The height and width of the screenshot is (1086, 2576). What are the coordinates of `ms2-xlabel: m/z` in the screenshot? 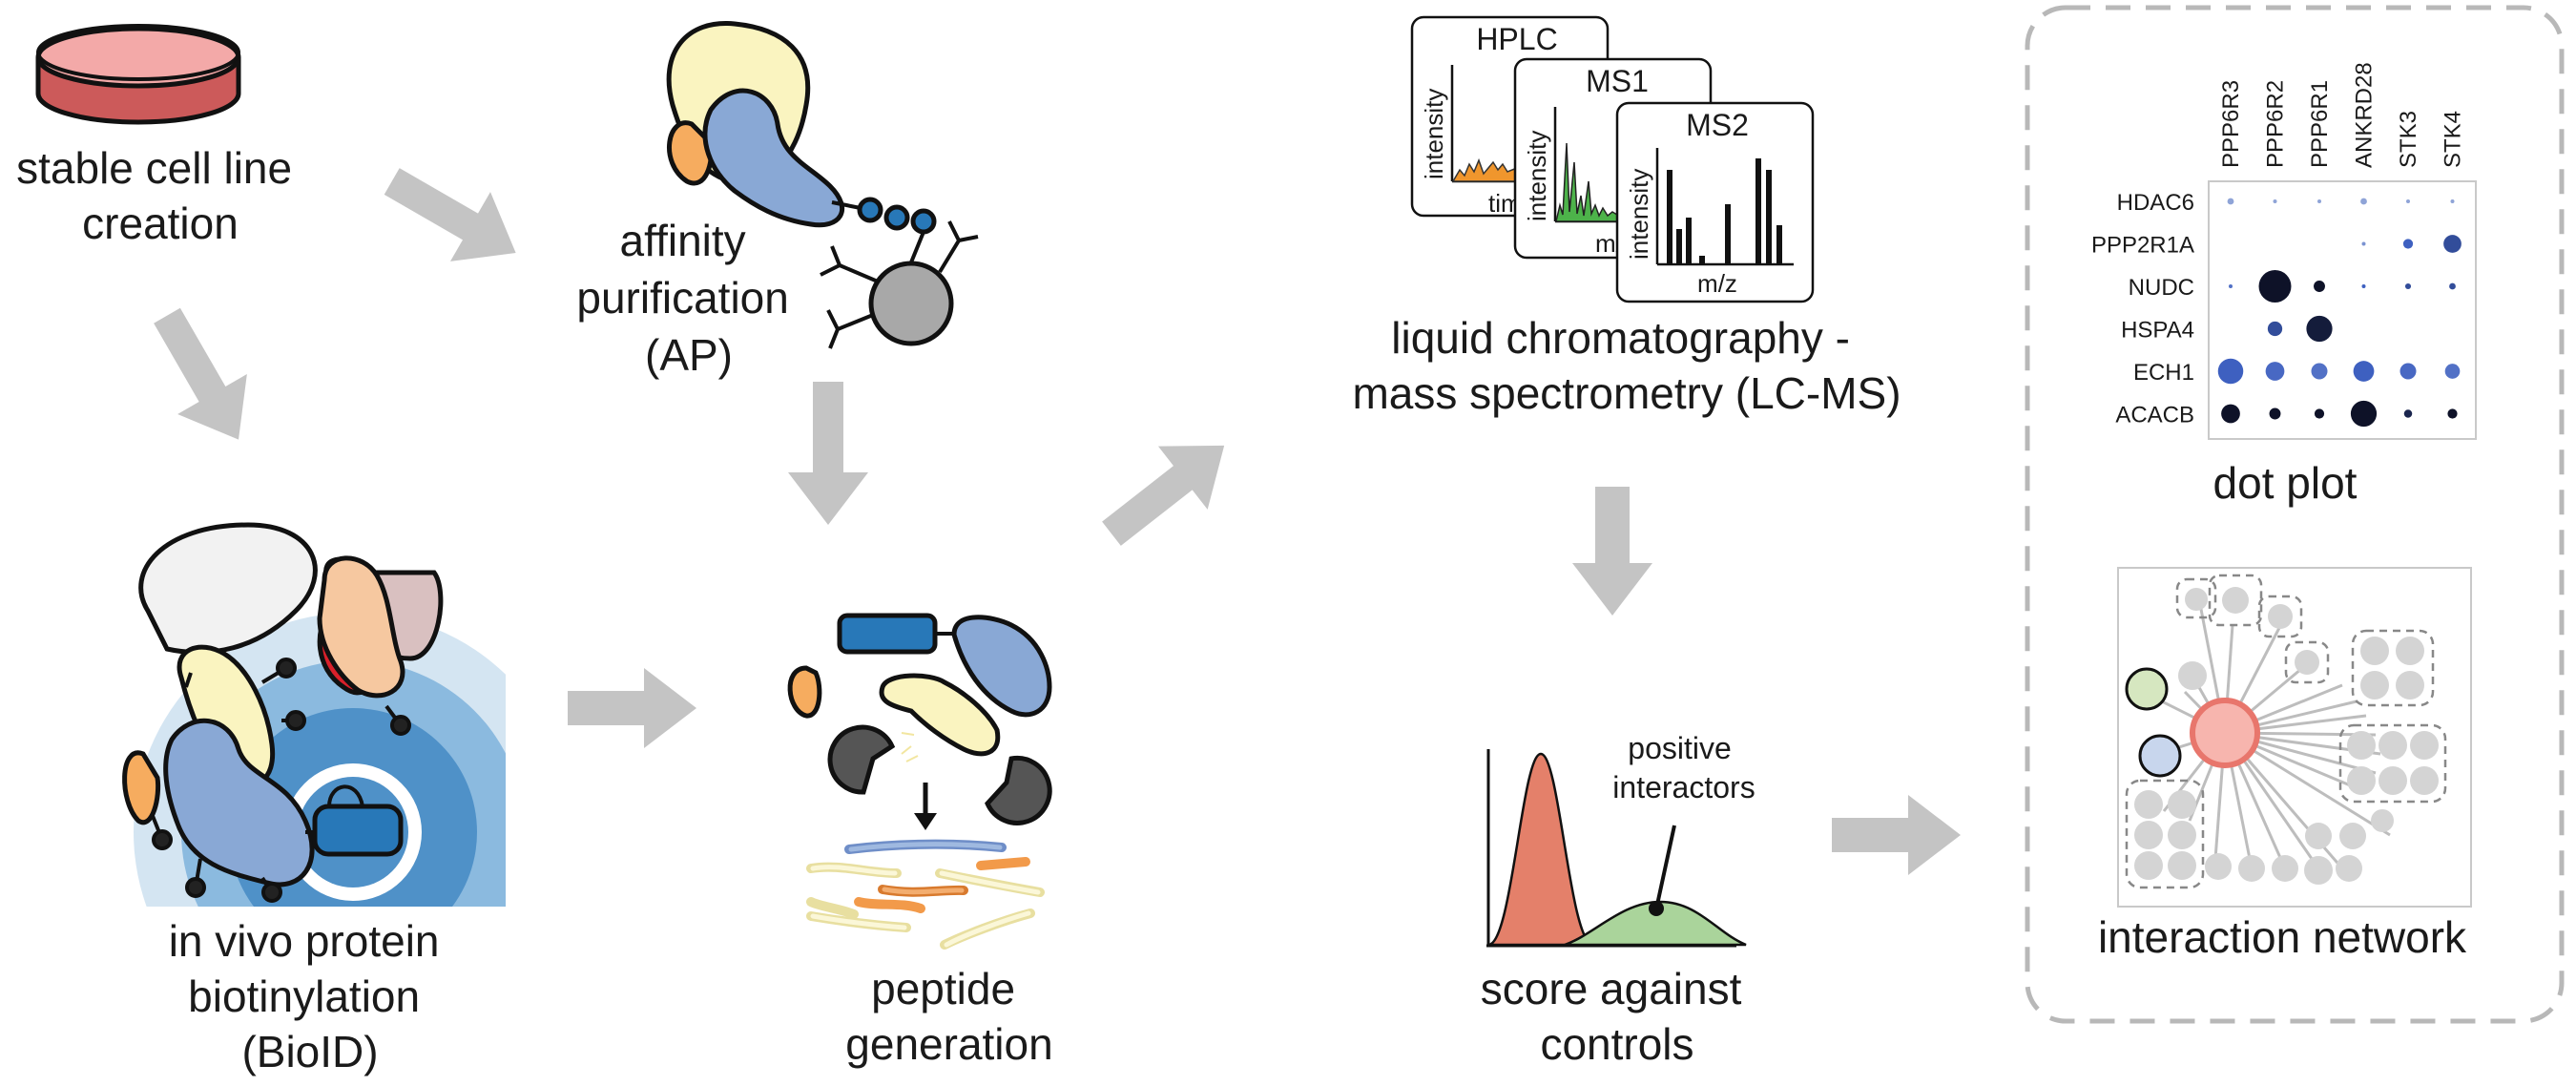 It's located at (1717, 283).